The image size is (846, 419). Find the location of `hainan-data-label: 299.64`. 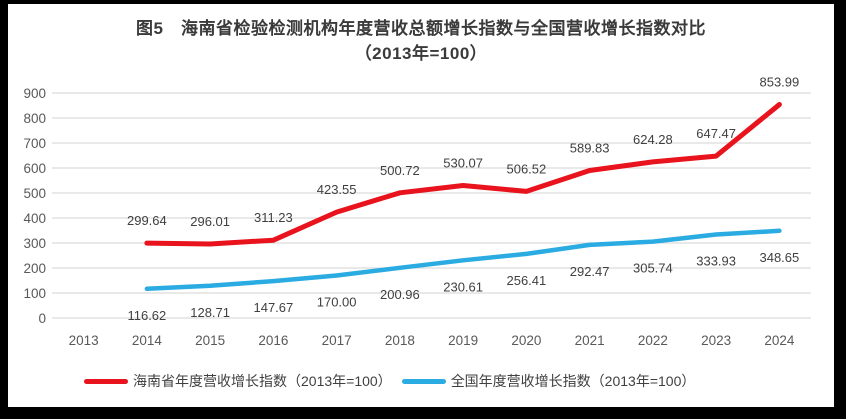

hainan-data-label: 299.64 is located at coordinates (147, 220).